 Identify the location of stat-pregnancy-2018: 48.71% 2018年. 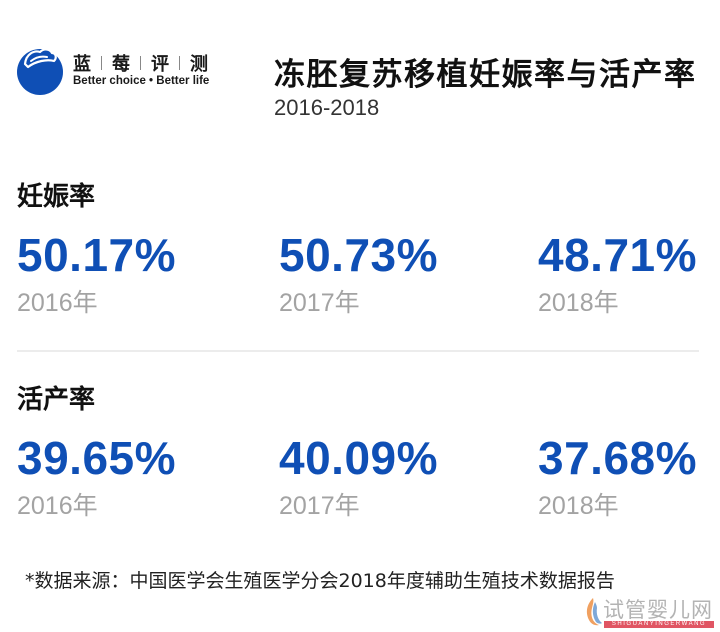
(617, 274).